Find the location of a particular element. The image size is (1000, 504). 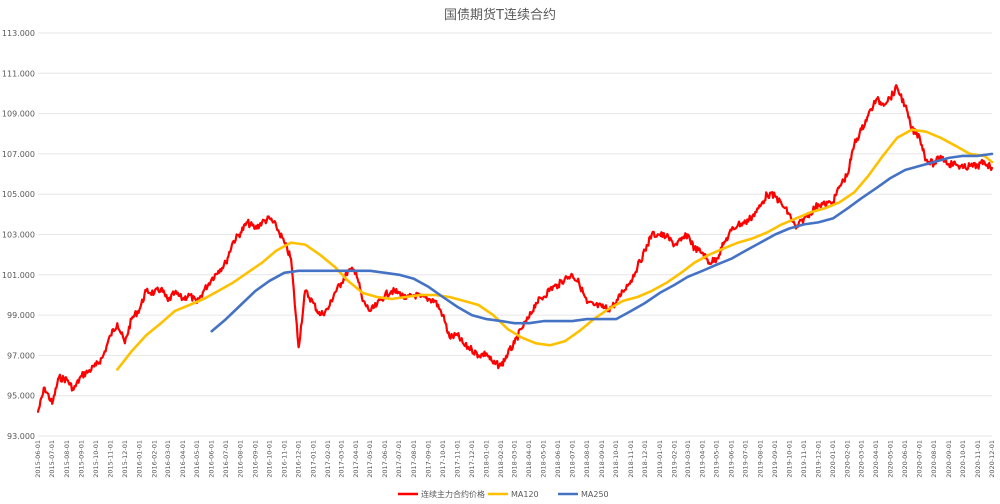

y-tick-label: 103.000 is located at coordinates (18, 235).